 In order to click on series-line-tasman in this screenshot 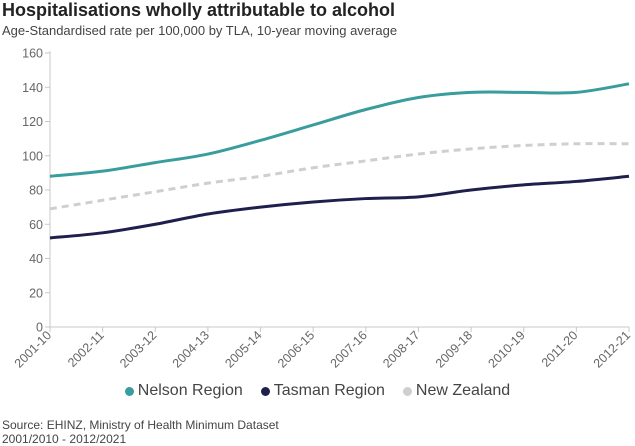, I will do `click(339, 207)`.